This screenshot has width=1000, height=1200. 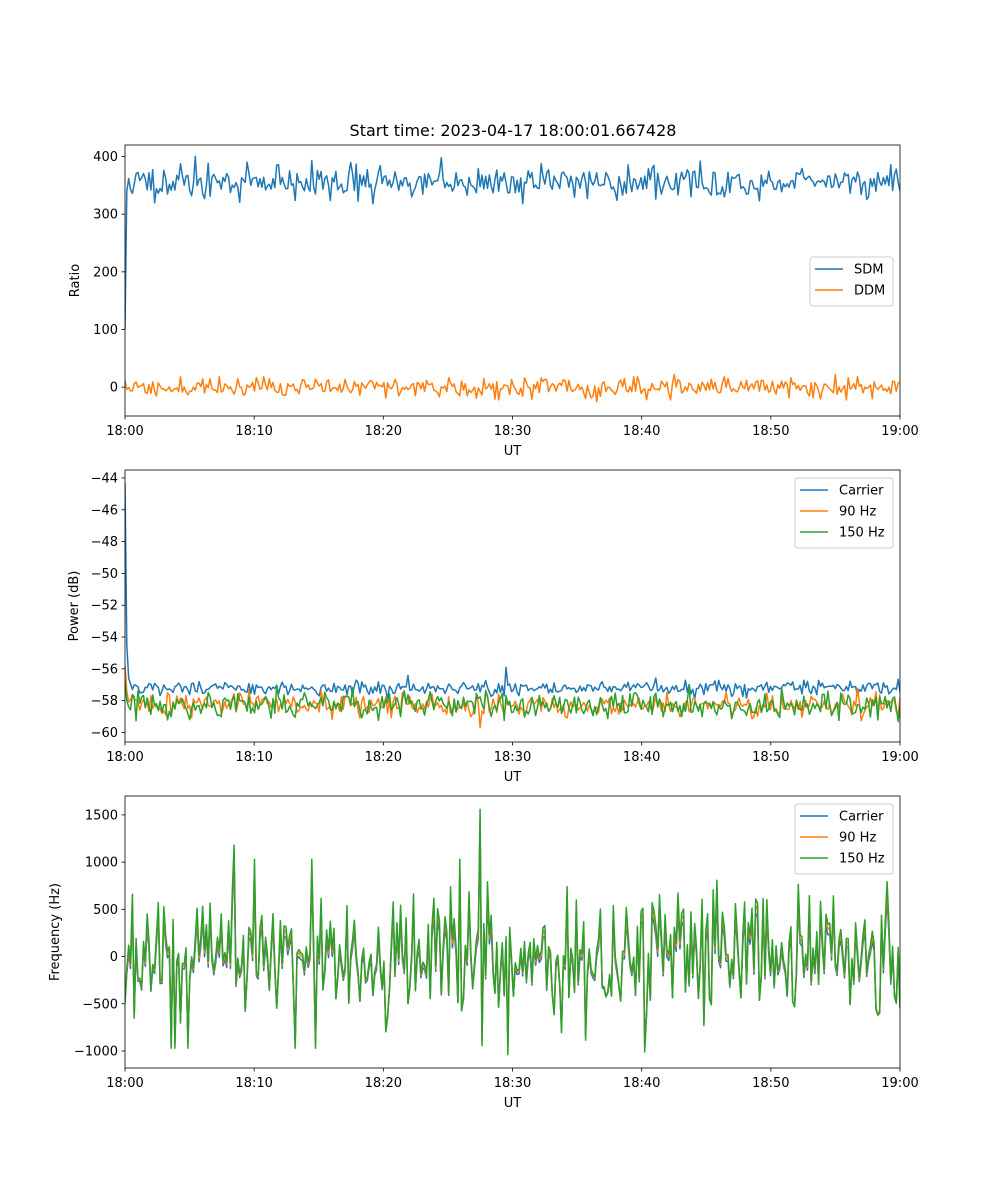 What do you see at coordinates (104, 701) in the screenshot?
I see `y-tick-label: −58` at bounding box center [104, 701].